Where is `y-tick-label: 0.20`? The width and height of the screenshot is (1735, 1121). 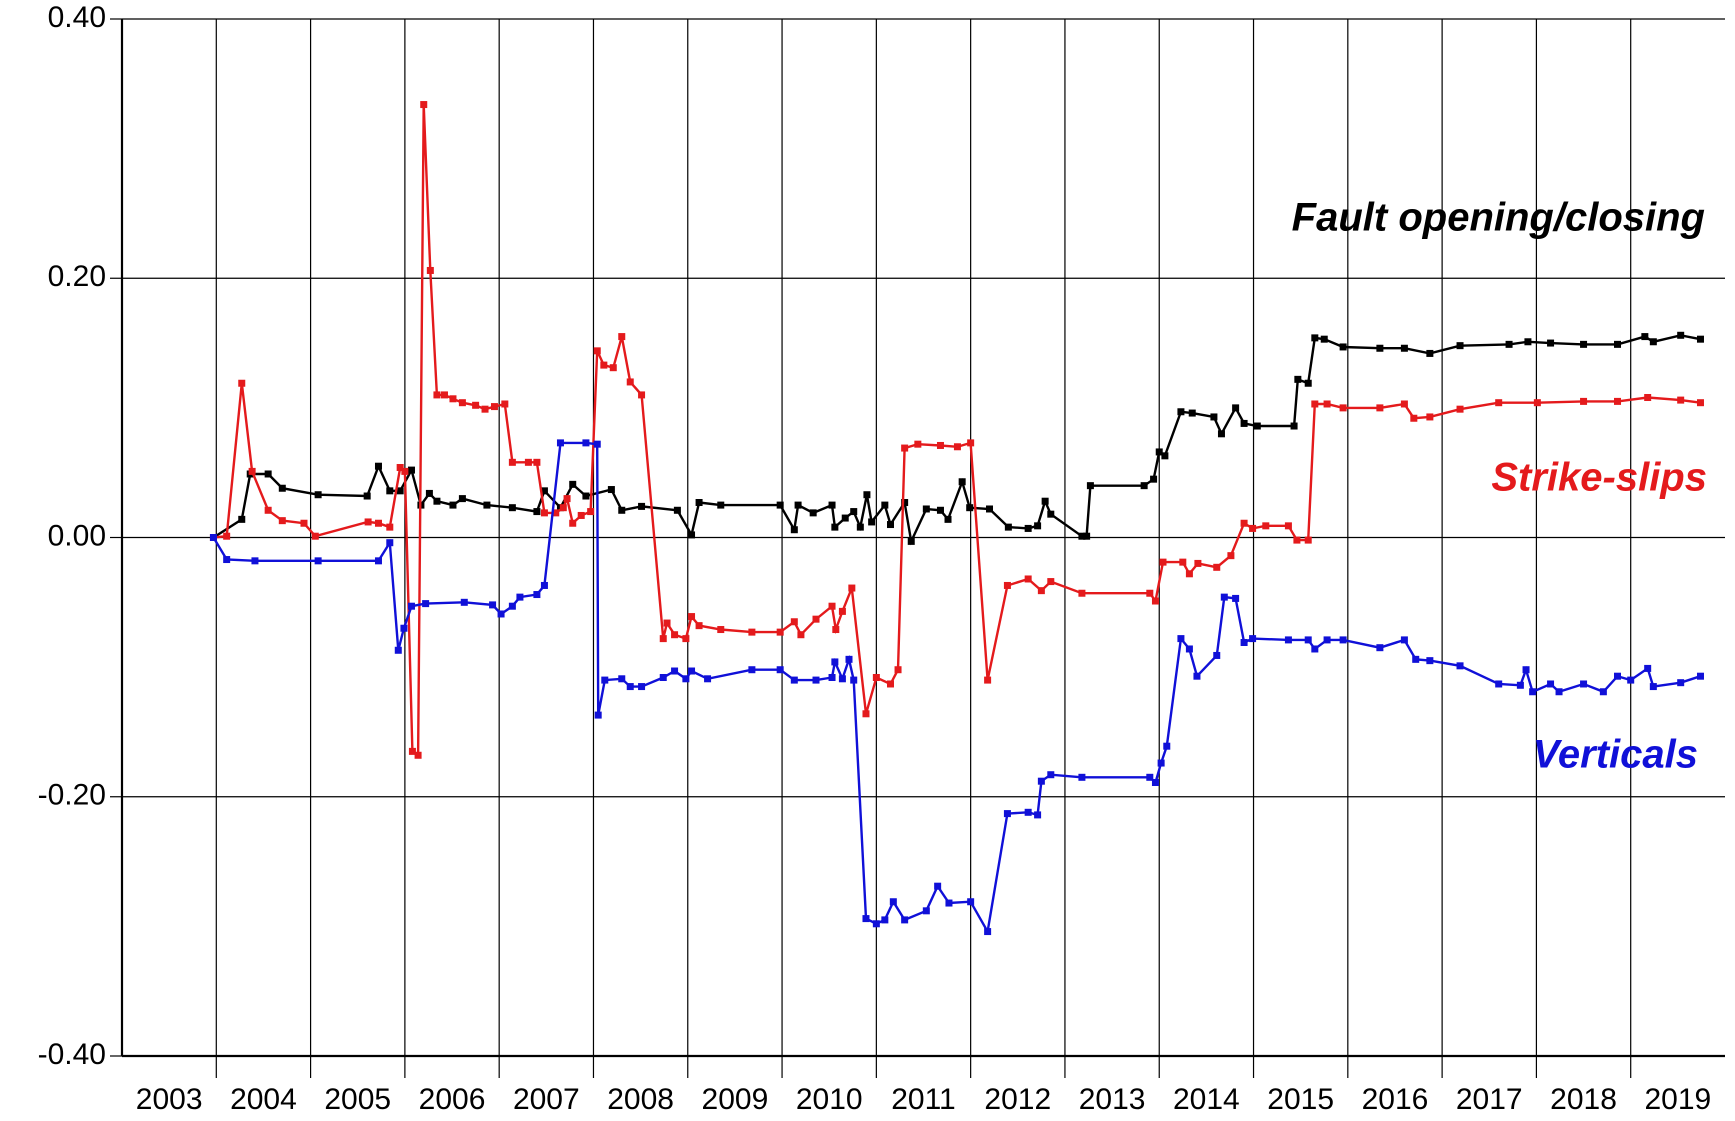 y-tick-label: 0.20 is located at coordinates (77, 276).